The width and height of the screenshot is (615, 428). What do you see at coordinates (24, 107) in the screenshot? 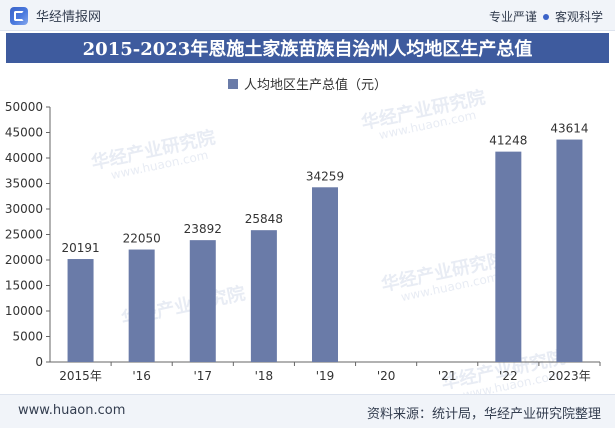
I see `y-tick-label: 50000` at bounding box center [24, 107].